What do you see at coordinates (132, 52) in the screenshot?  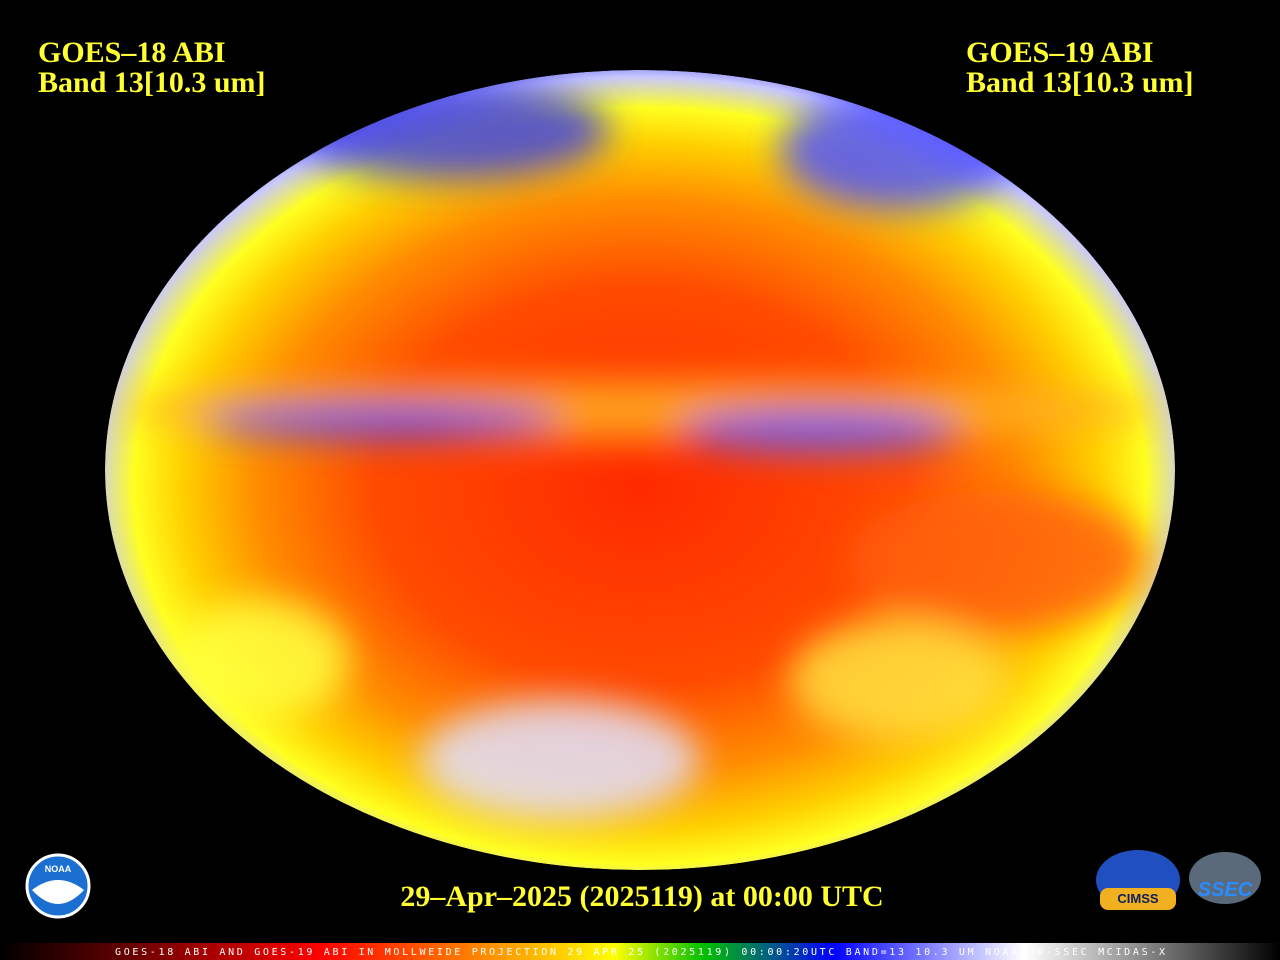 I see `left-title: GOES–18 ABI` at bounding box center [132, 52].